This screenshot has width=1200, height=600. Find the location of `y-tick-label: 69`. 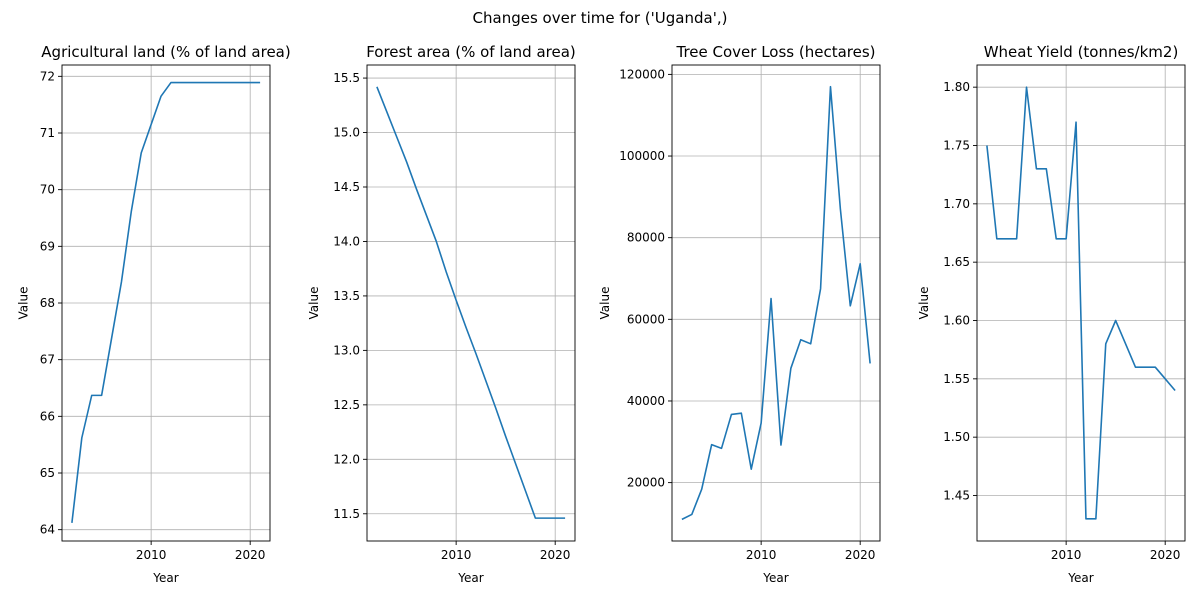

y-tick-label: 69 is located at coordinates (47, 246).